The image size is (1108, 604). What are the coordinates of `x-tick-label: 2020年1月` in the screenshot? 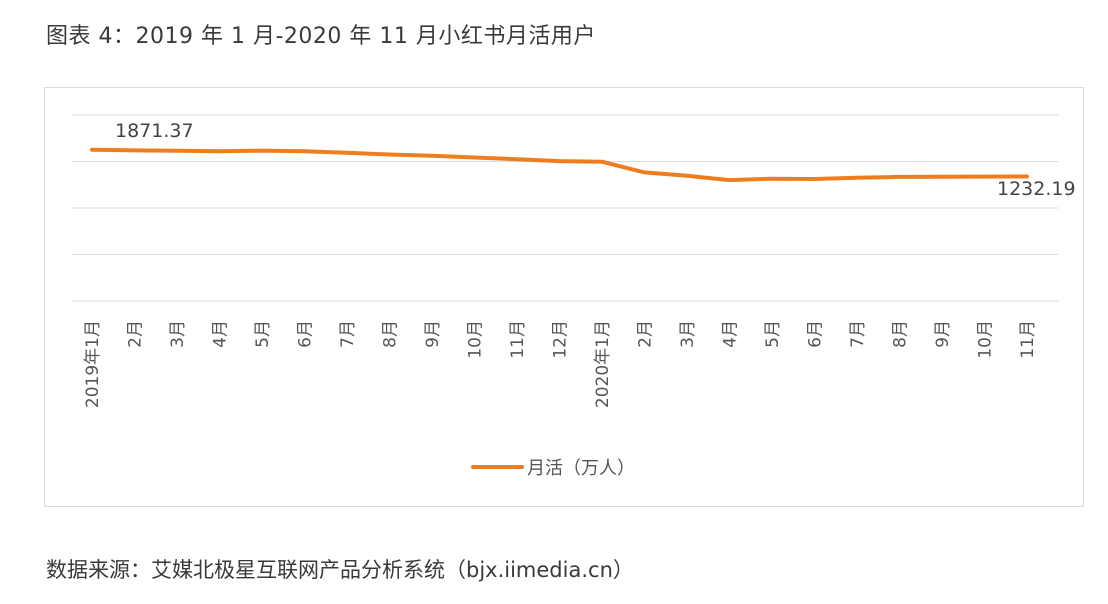 It's located at (603, 364).